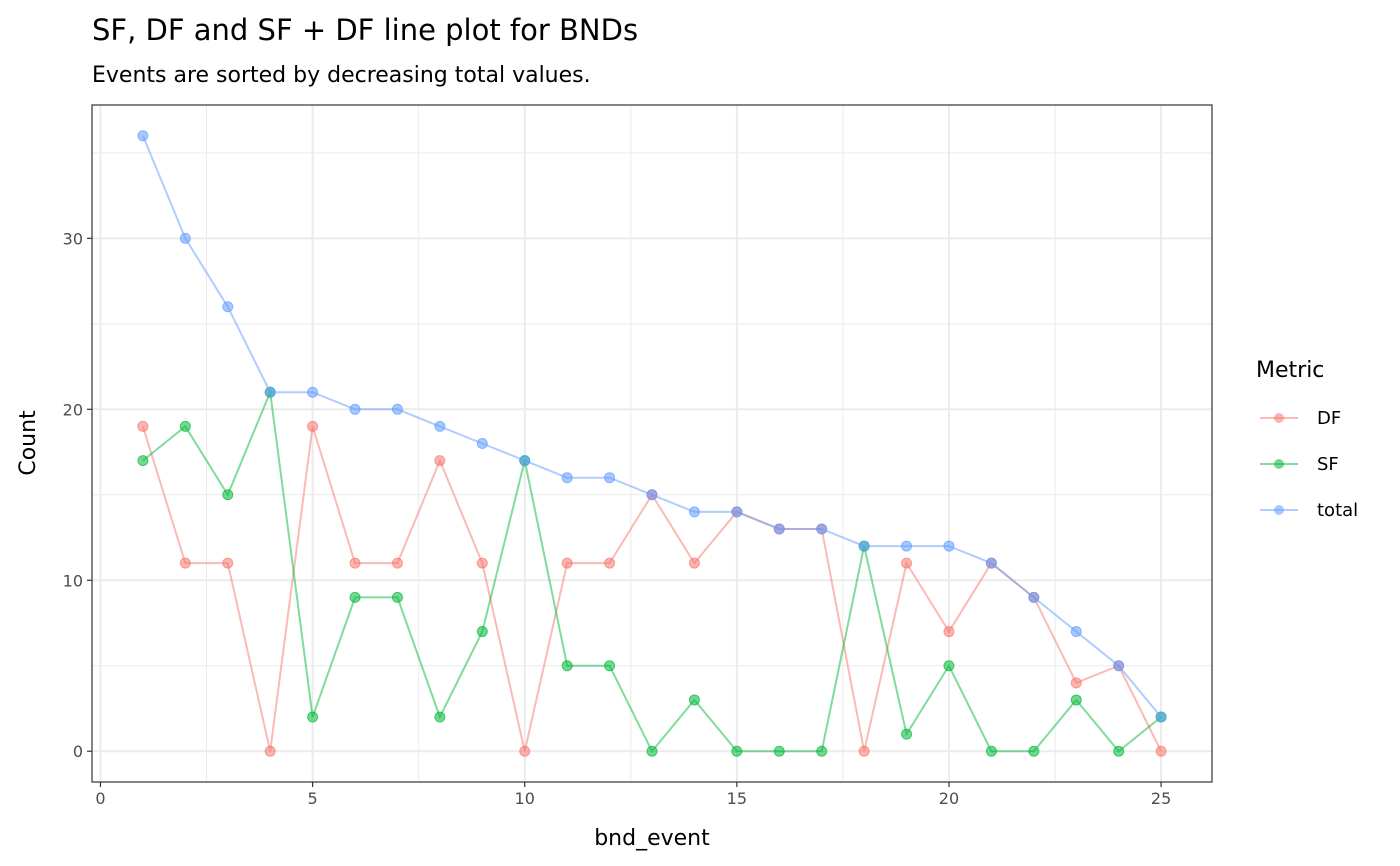 This screenshot has width=1400, height=866. I want to click on y-tick-label: 30, so click(73, 238).